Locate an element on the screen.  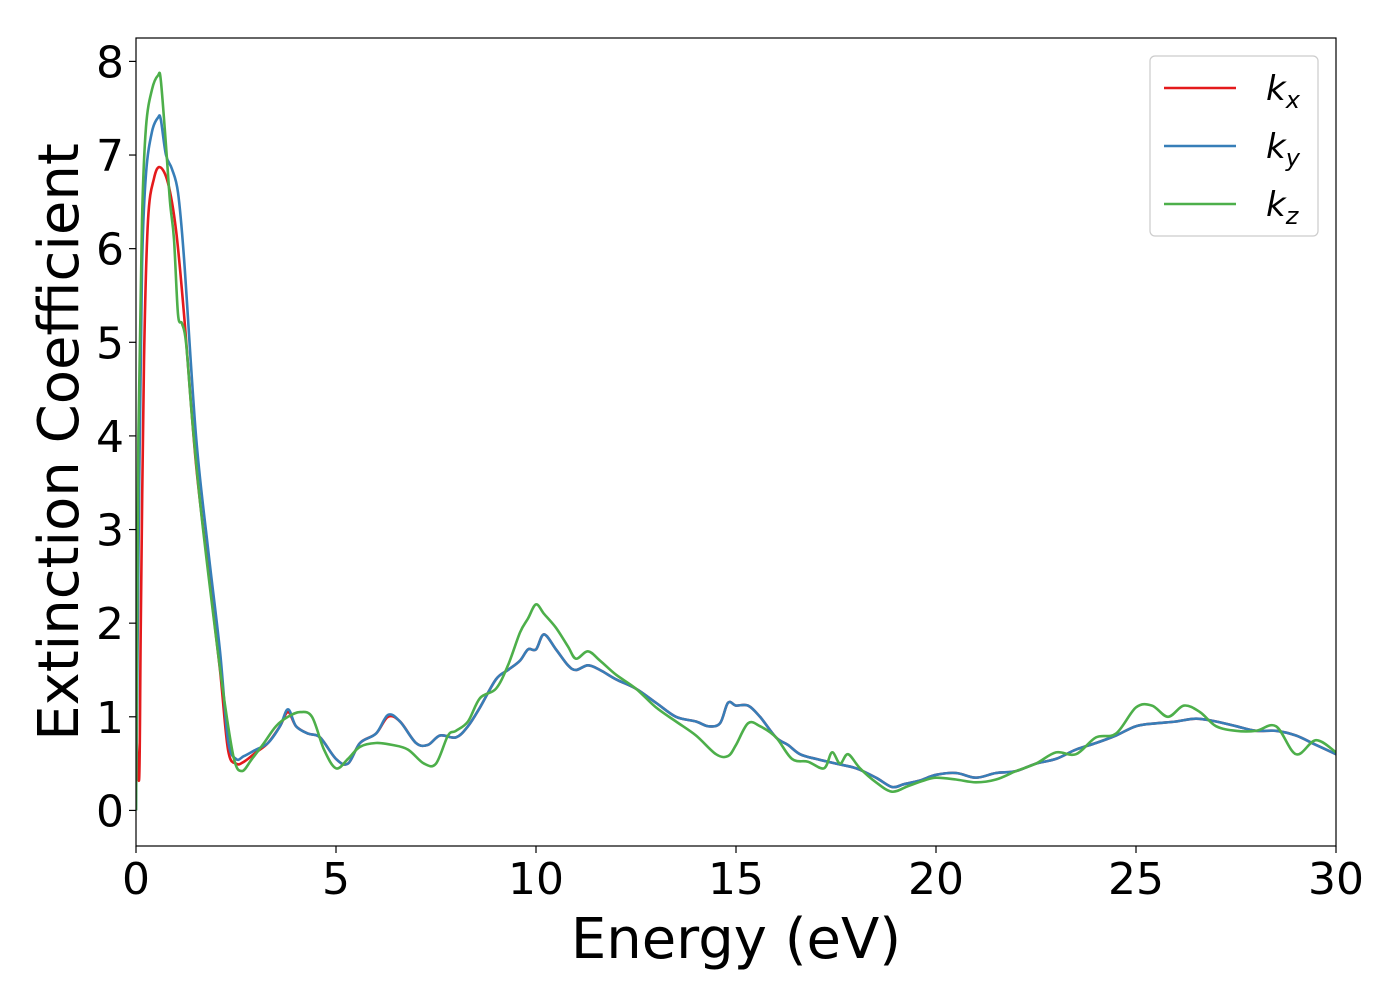
x-axis: 0 5 10 15 20 25 30 is located at coordinates (743, 875).